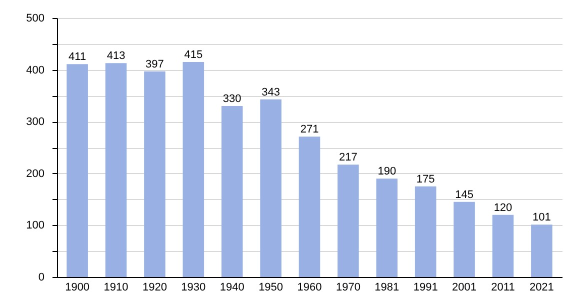 Image resolution: width=580 pixels, height=300 pixels. I want to click on x-tick-label: 1960, so click(309, 288).